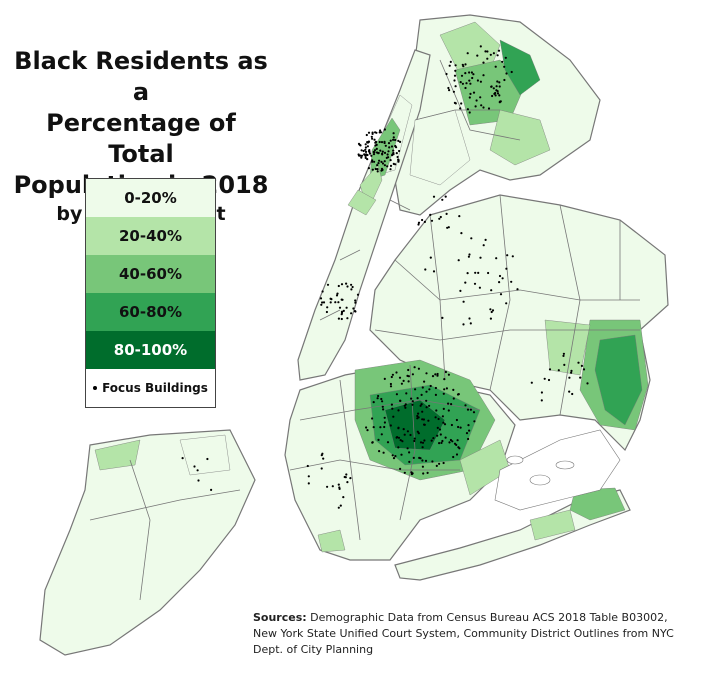  I want to click on legend-label-60-80: 60-80%, so click(150, 312).